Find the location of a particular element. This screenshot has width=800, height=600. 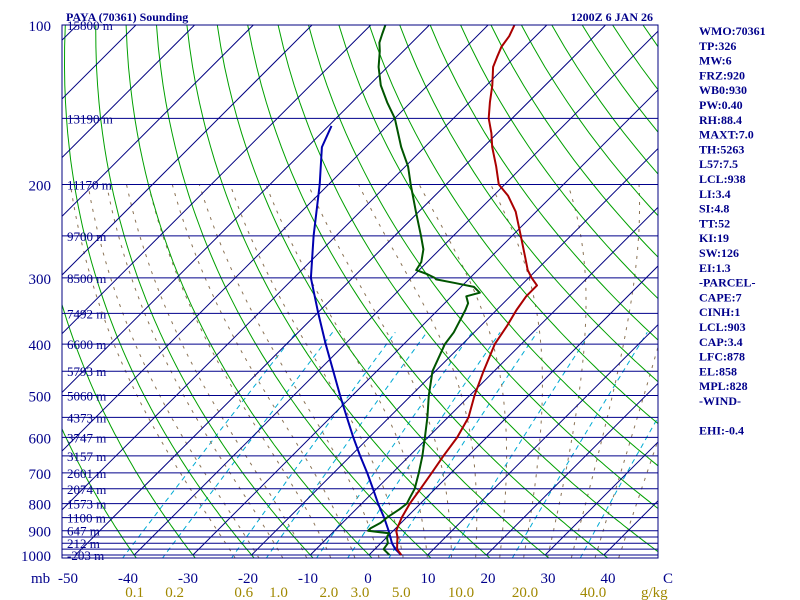

height-label-650: 3157 m is located at coordinates (86, 456).